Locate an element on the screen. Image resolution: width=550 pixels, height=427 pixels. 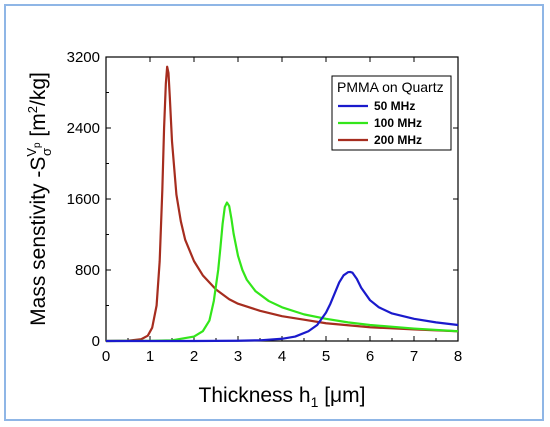
legend-title: PMMA on Quartz is located at coordinates (390, 87).